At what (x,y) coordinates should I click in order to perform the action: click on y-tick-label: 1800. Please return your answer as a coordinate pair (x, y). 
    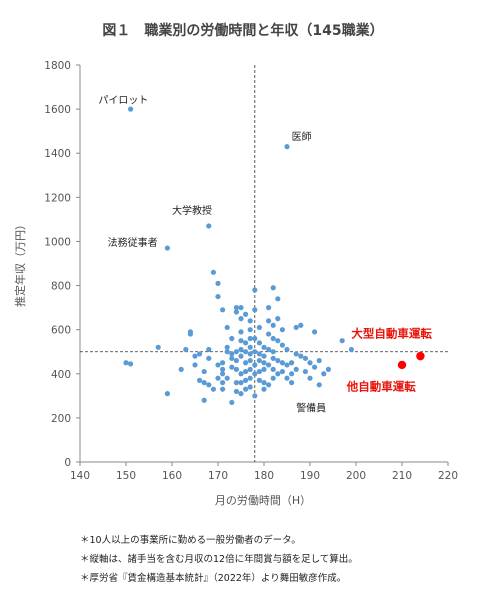
    Looking at the image, I should click on (57, 66).